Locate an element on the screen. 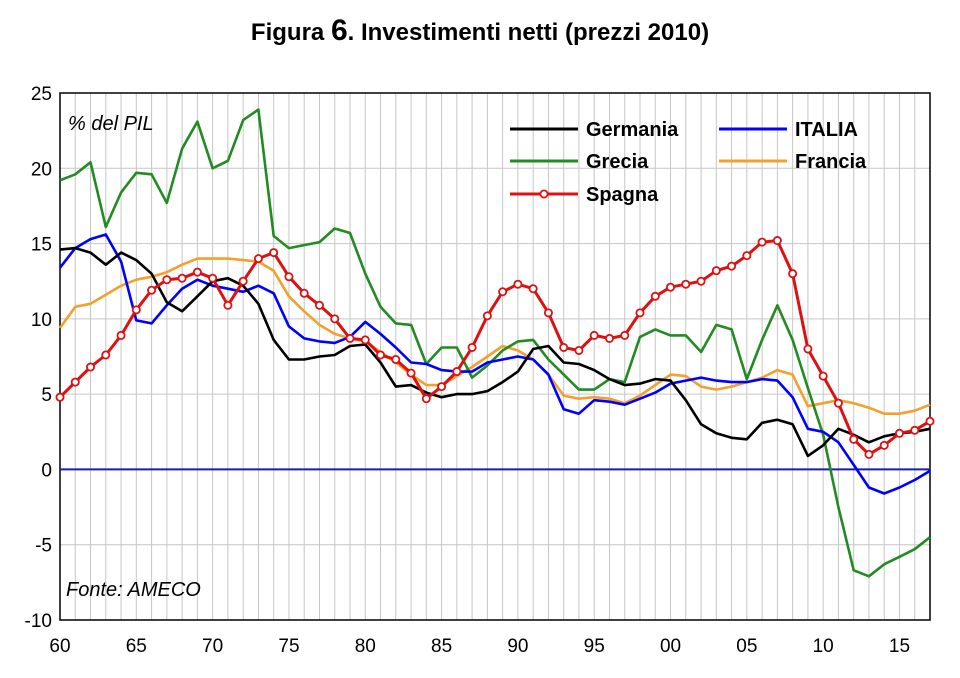 Image resolution: width=960 pixels, height=678 pixels. x-tick-label: 80 is located at coordinates (365, 646).